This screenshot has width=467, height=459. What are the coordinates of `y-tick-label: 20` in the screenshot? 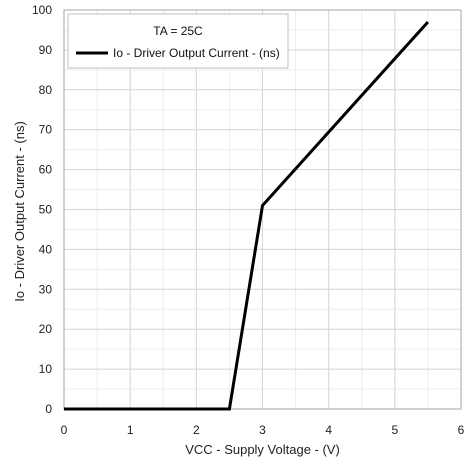 It's located at (46, 329).